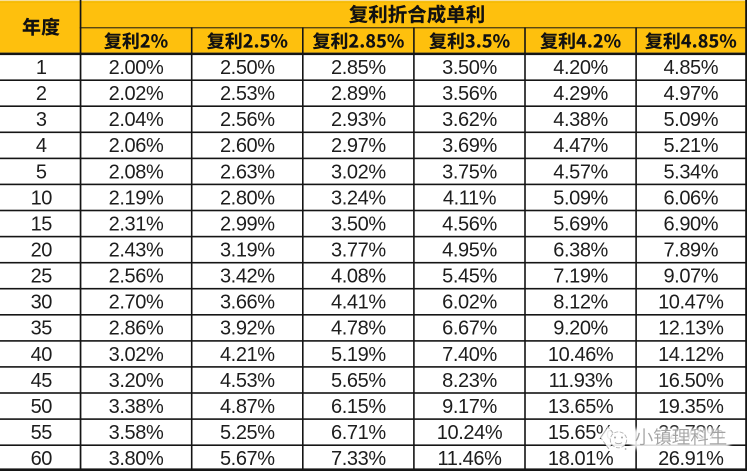 The width and height of the screenshot is (747, 471). Describe the element at coordinates (581, 433) in the screenshot. I see `svg-text: 15.65%` at that location.